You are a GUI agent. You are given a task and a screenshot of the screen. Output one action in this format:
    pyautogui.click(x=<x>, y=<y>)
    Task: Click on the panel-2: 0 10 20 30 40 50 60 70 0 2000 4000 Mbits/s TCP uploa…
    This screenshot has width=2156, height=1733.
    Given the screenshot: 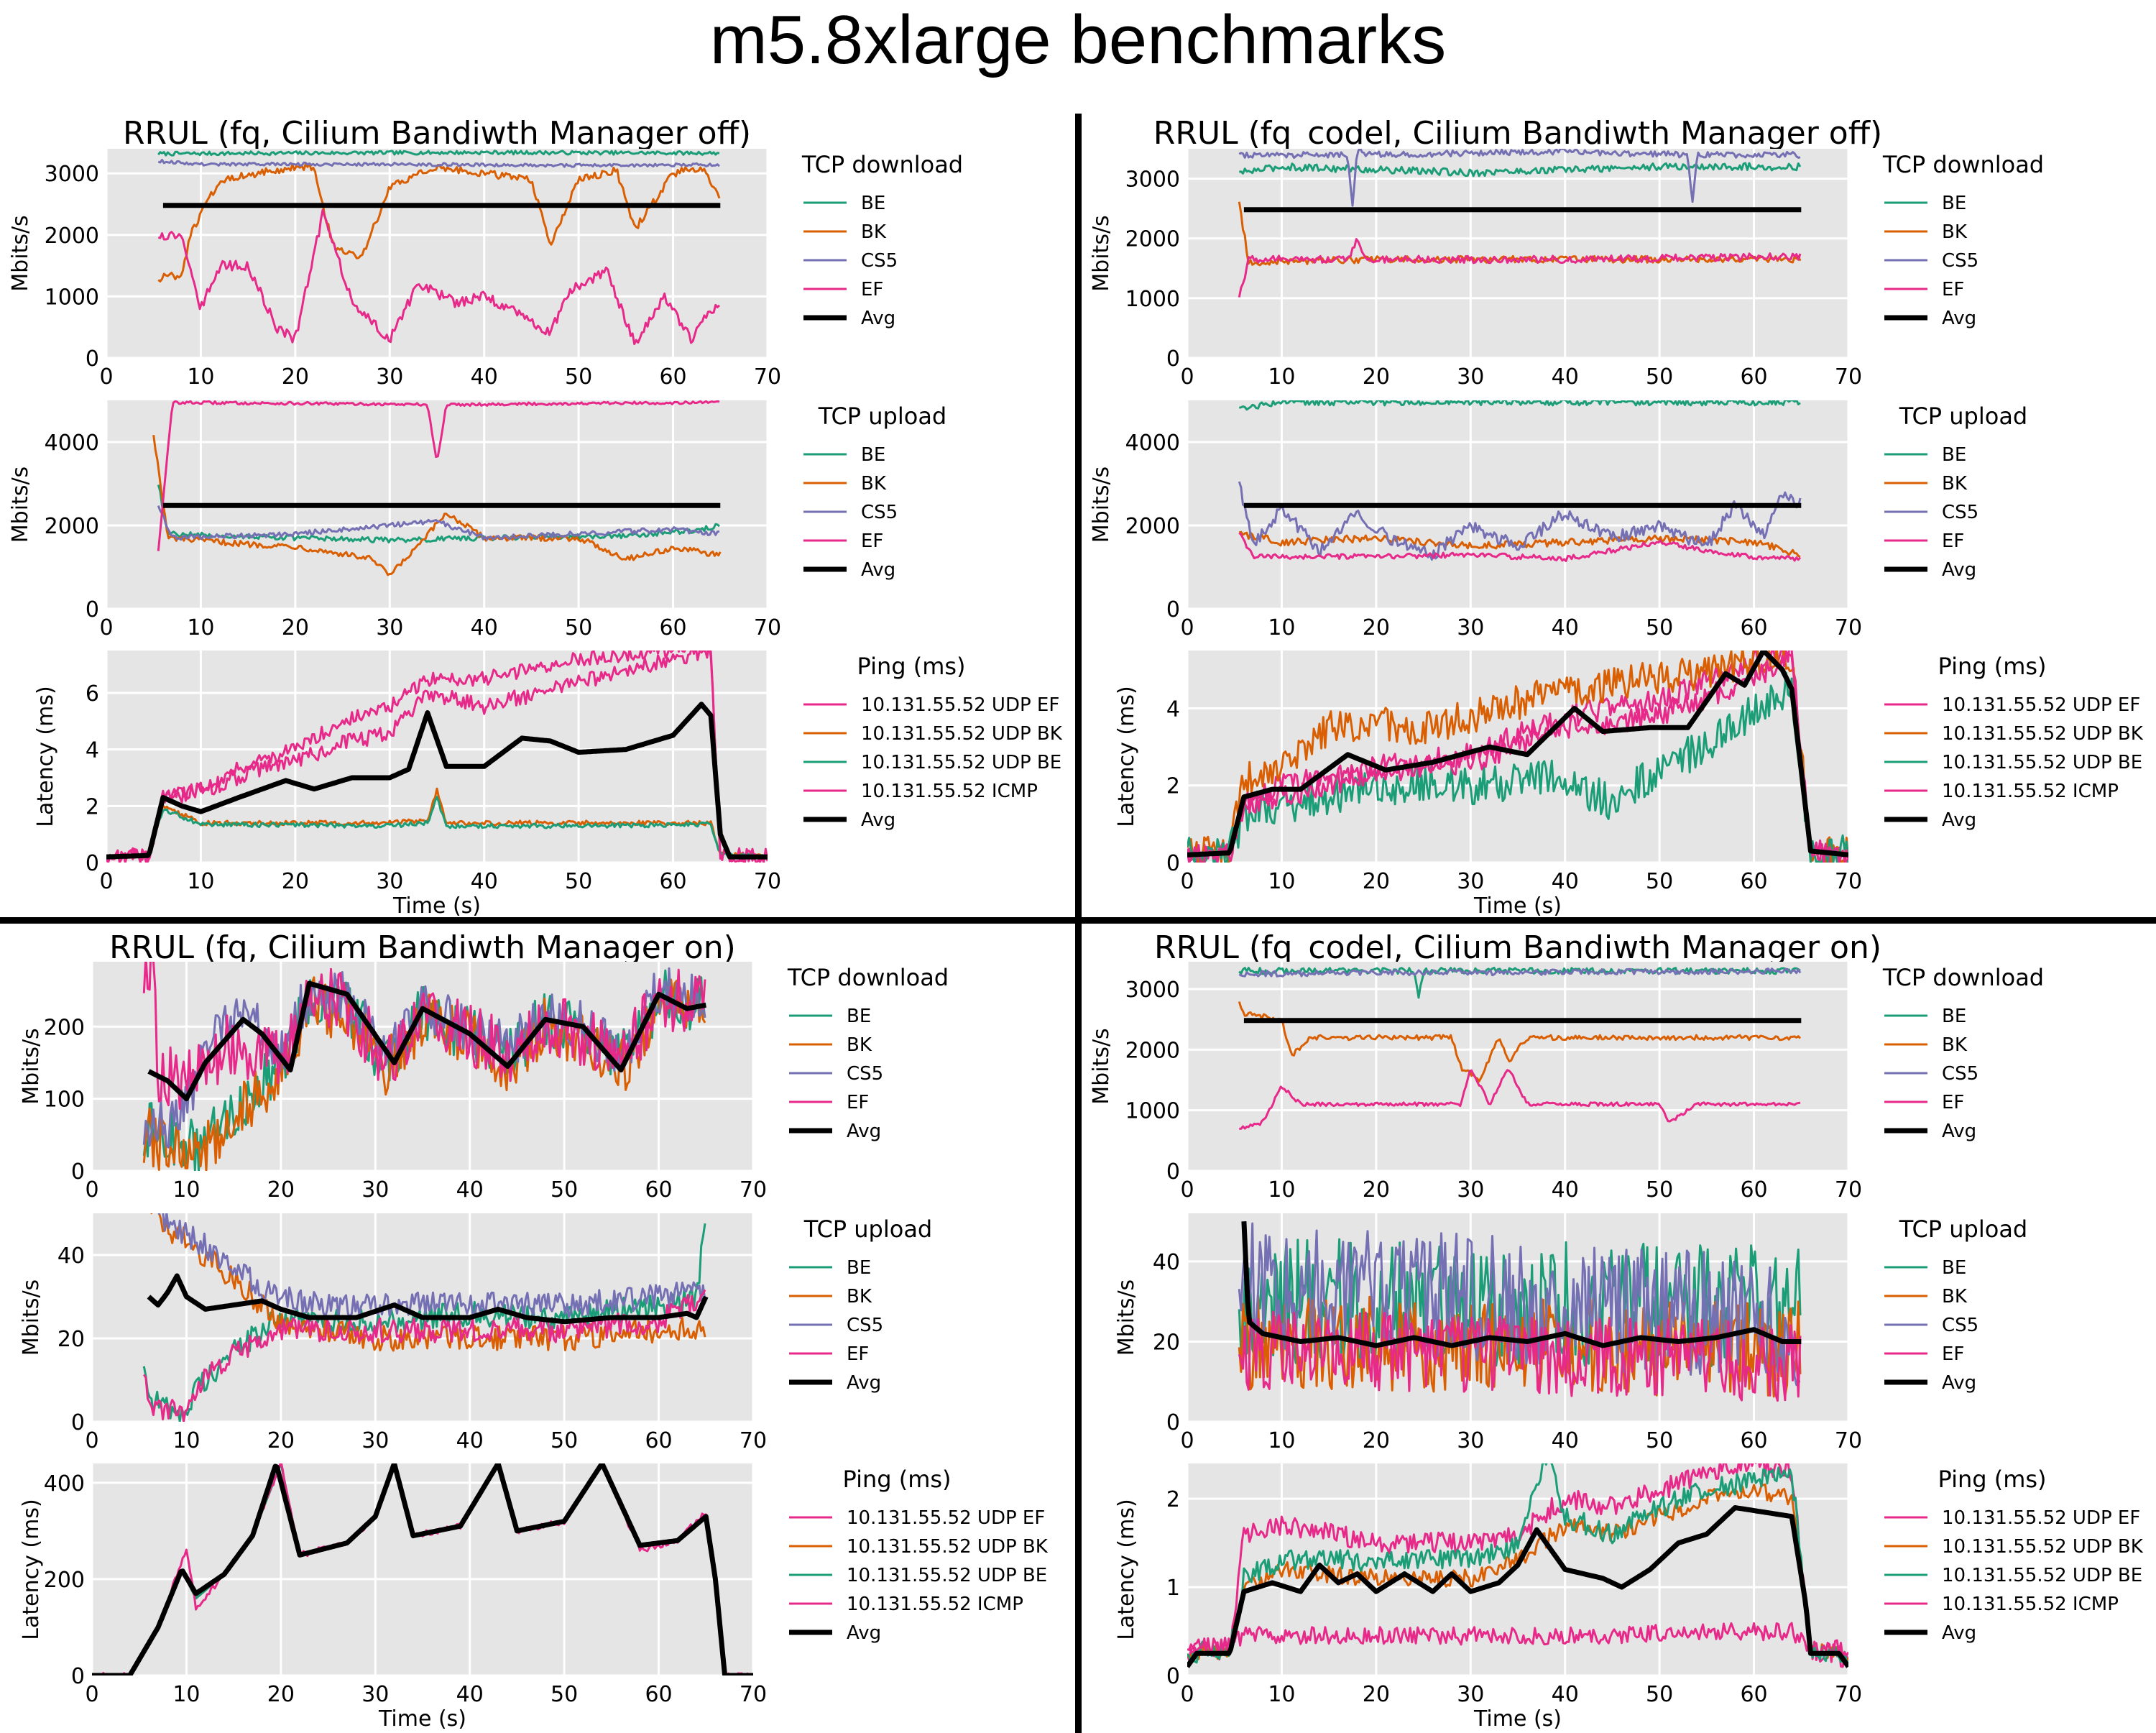 What is the action you would take?
    pyautogui.click(x=477, y=520)
    